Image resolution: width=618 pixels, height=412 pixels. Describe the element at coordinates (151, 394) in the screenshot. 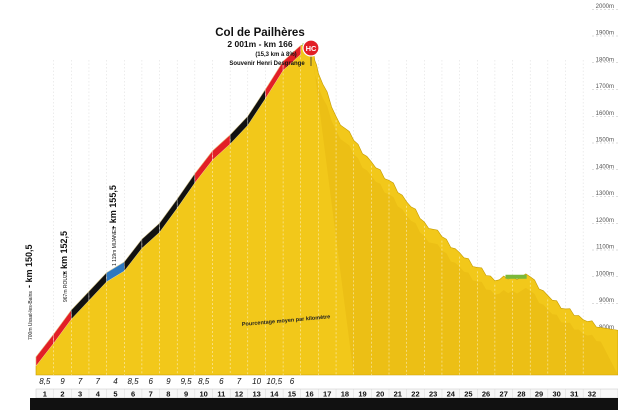

I see `km-tick-label: 7` at that location.